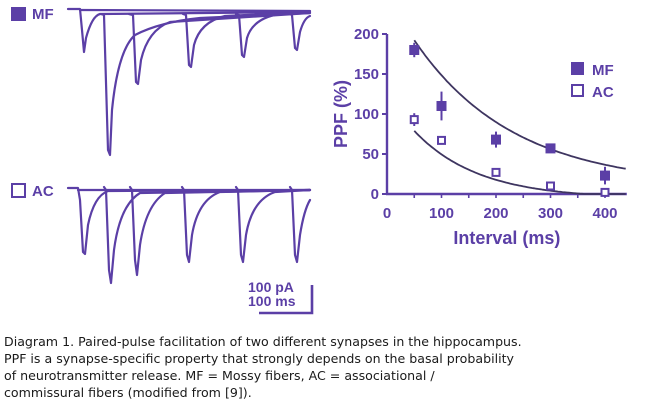 Image resolution: width=647 pixels, height=401 pixels. What do you see at coordinates (189, 82) in the screenshot?
I see `mf-traces` at bounding box center [189, 82].